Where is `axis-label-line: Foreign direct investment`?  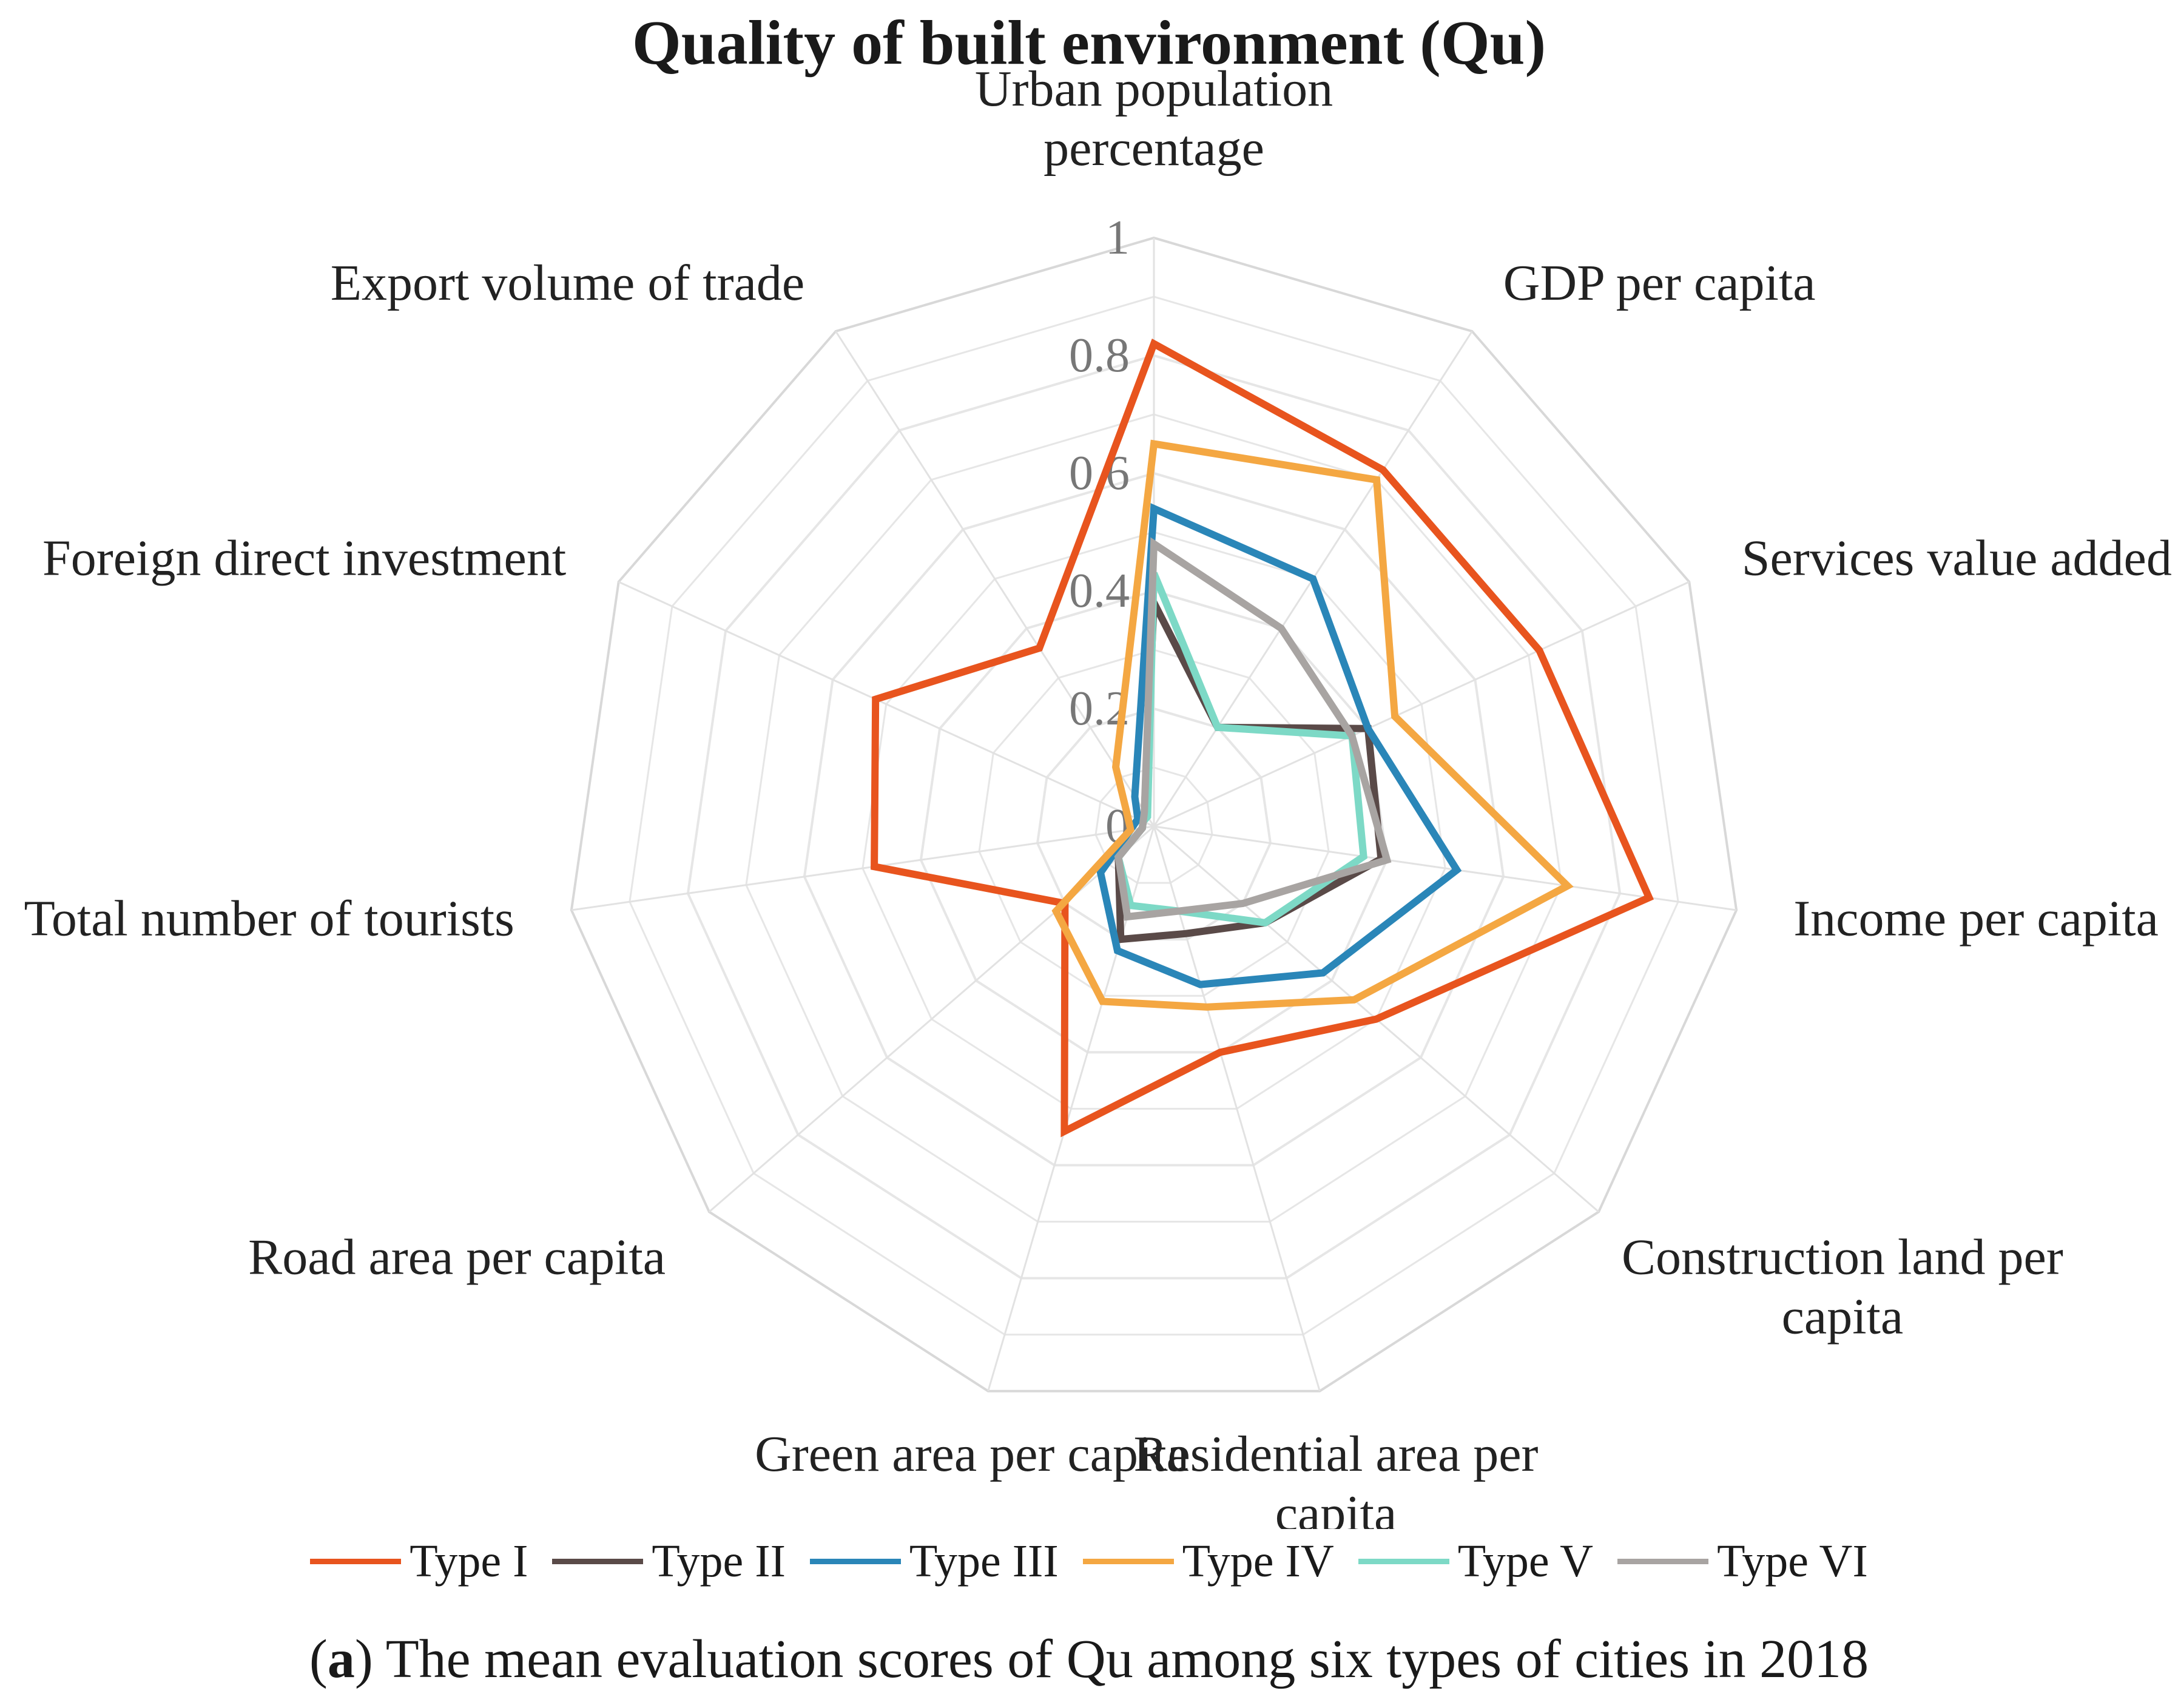
axis-label-line: Foreign direct investment is located at coordinates (304, 558).